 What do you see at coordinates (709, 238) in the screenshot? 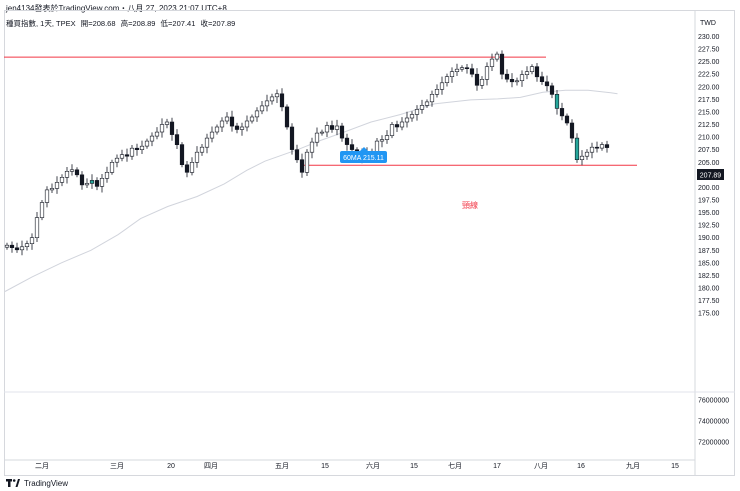
I see `price-tick-label: 190.00` at bounding box center [709, 238].